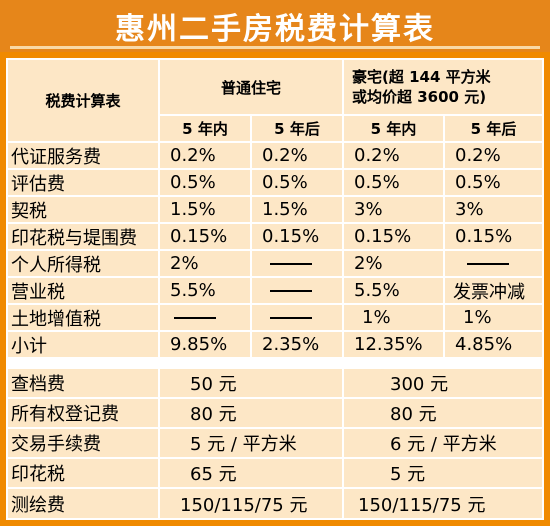 The height and width of the screenshot is (526, 550). What do you see at coordinates (83, 209) in the screenshot?
I see `table-row-label: 契税` at bounding box center [83, 209].